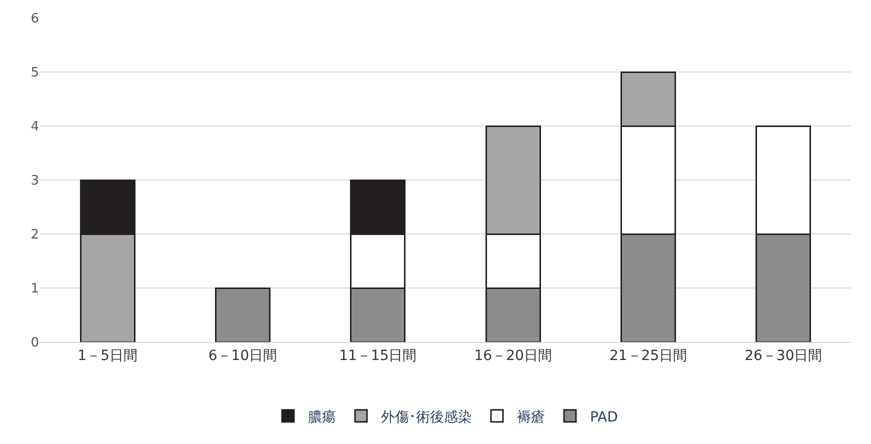  Describe the element at coordinates (34, 235) in the screenshot. I see `y-tick-label: 2` at that location.